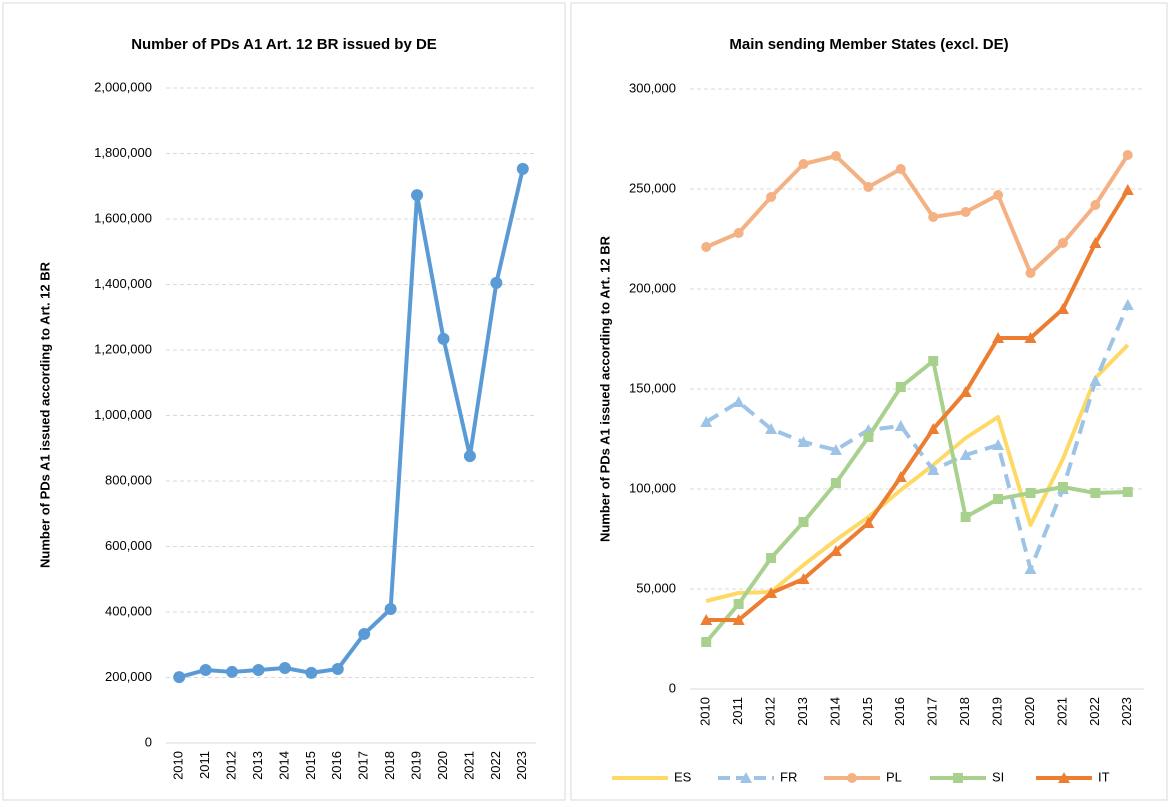  I want to click on x-tick-label: 2017, so click(363, 765).